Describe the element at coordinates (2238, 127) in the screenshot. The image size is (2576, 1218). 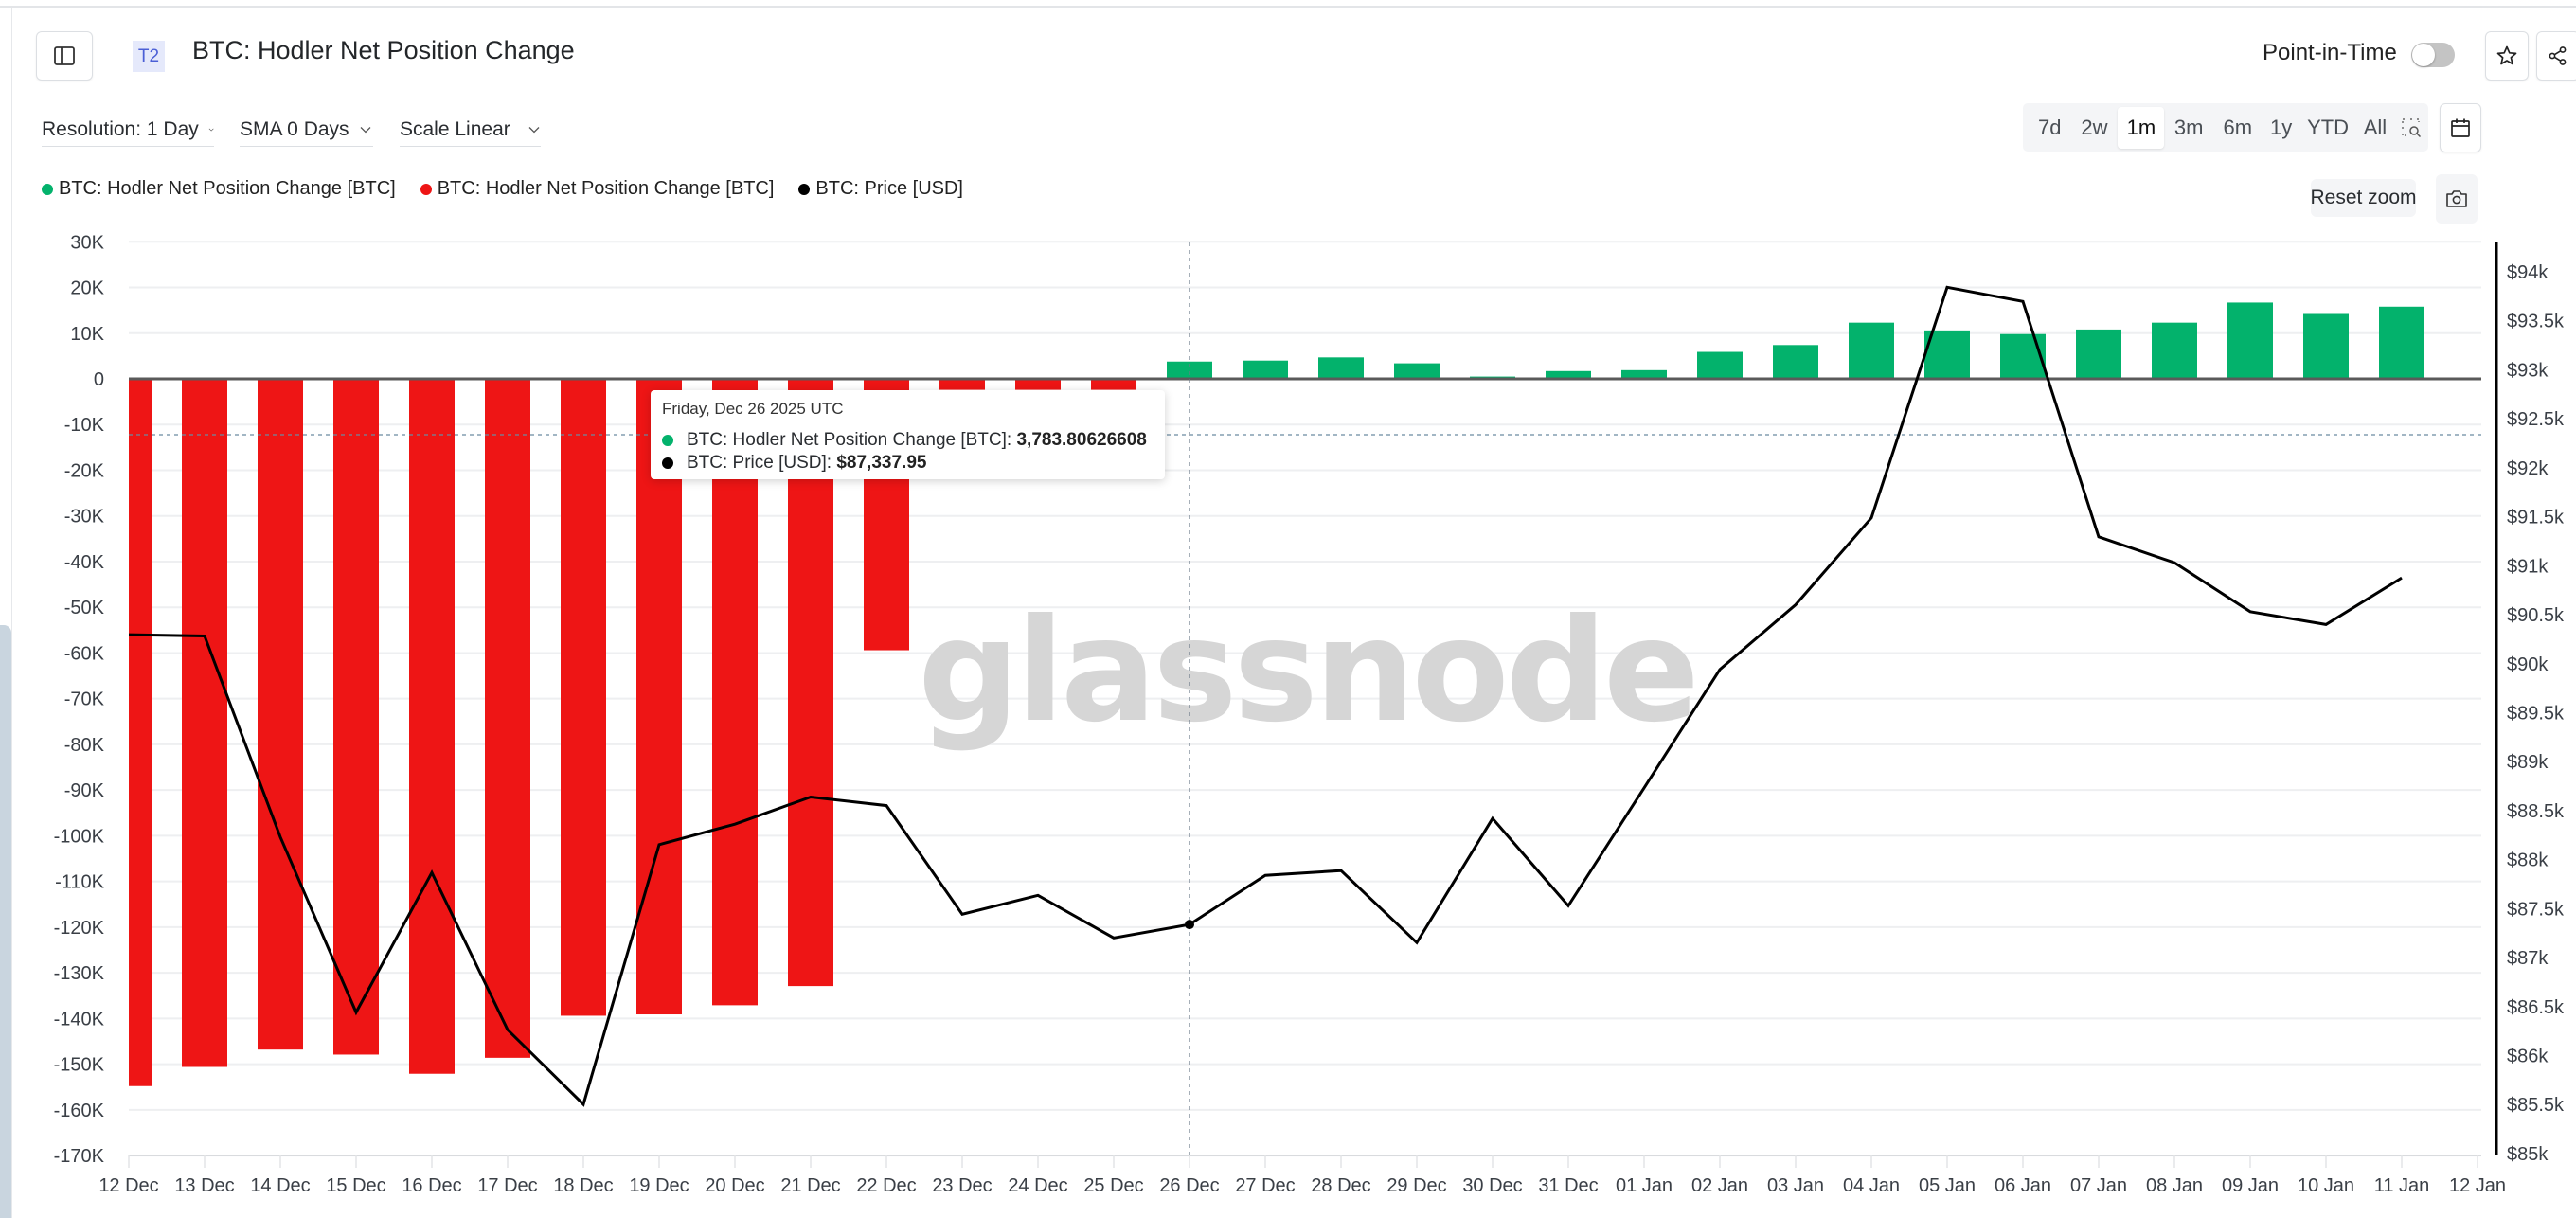
I see `range-6m-button: 6m` at that location.